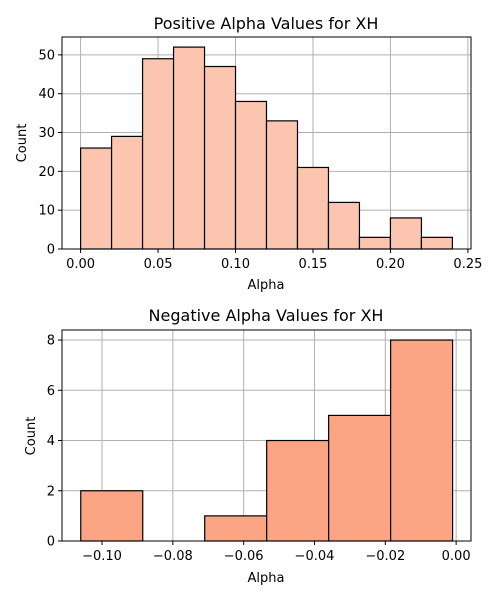  I want to click on y-tick-label: 6, so click(51, 391).